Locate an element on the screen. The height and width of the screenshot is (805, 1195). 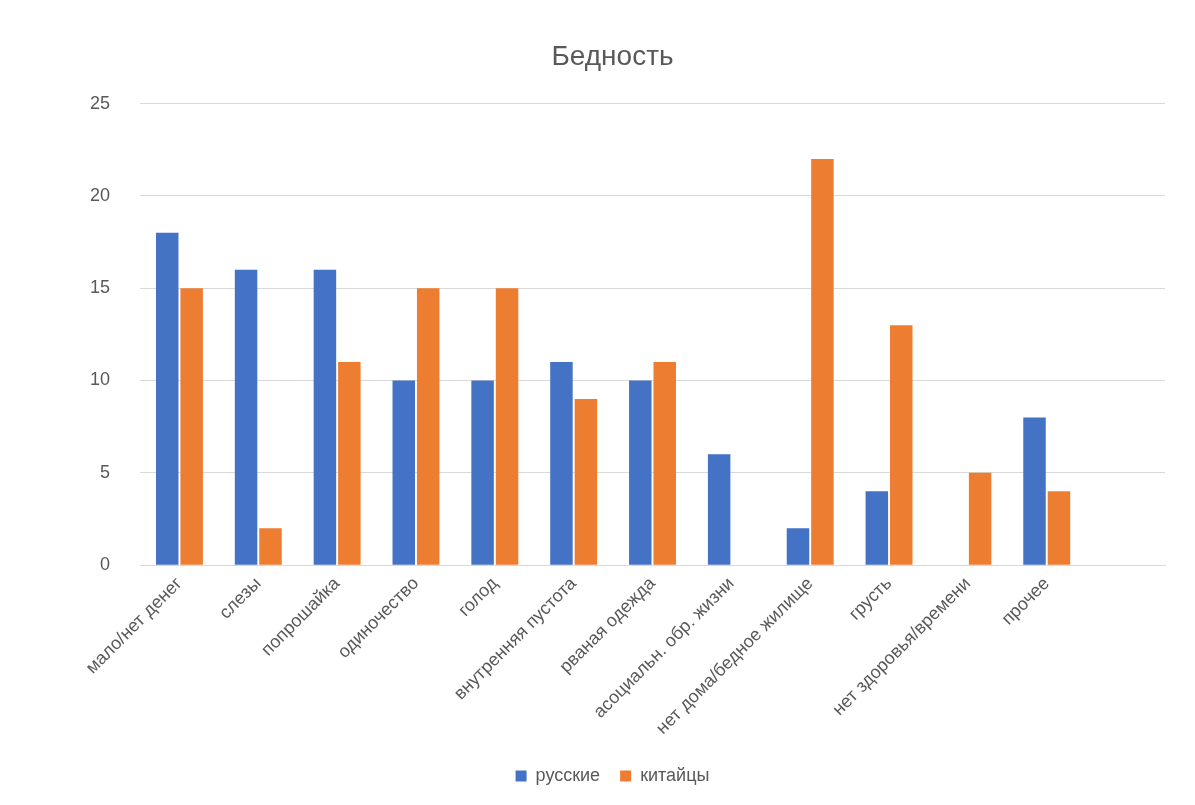
y-tick-label: 10 is located at coordinates (100, 379).